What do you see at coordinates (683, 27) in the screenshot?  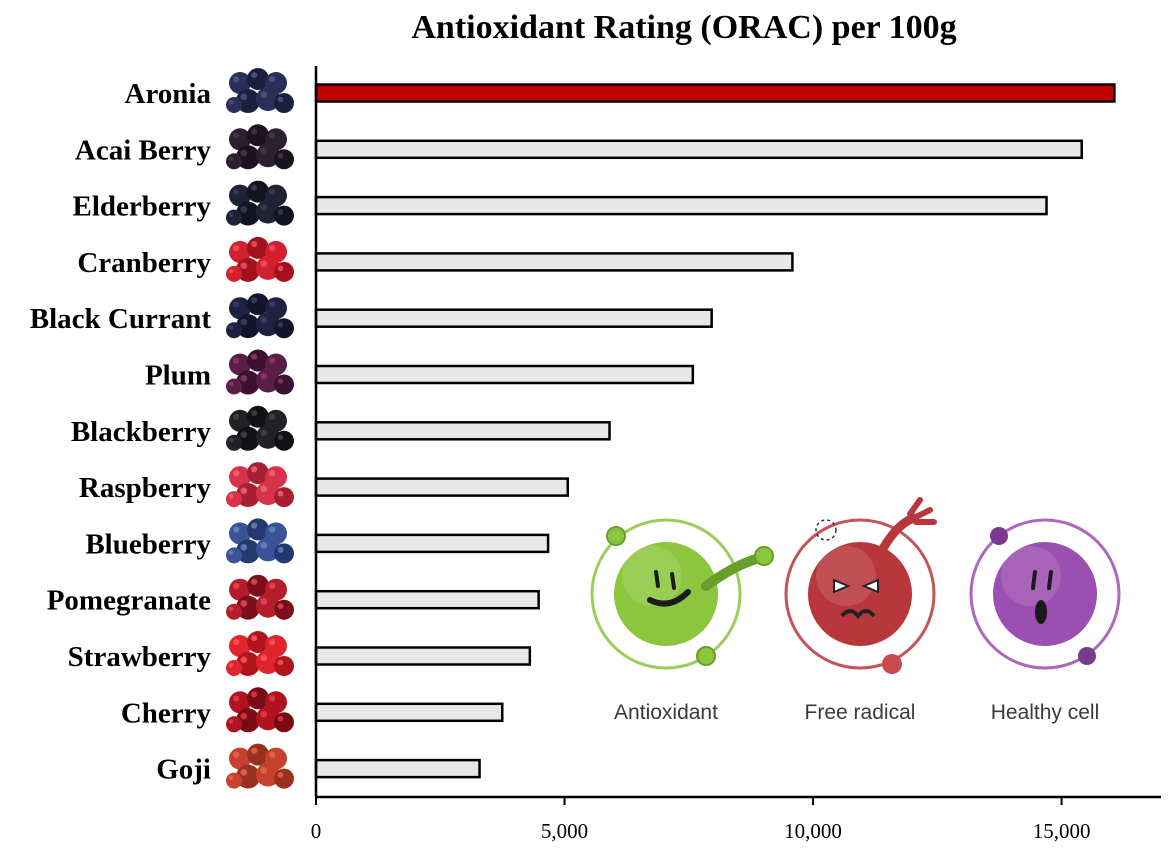 I see `chart-title: Antioxidant Rating (ORAC) per 100g` at bounding box center [683, 27].